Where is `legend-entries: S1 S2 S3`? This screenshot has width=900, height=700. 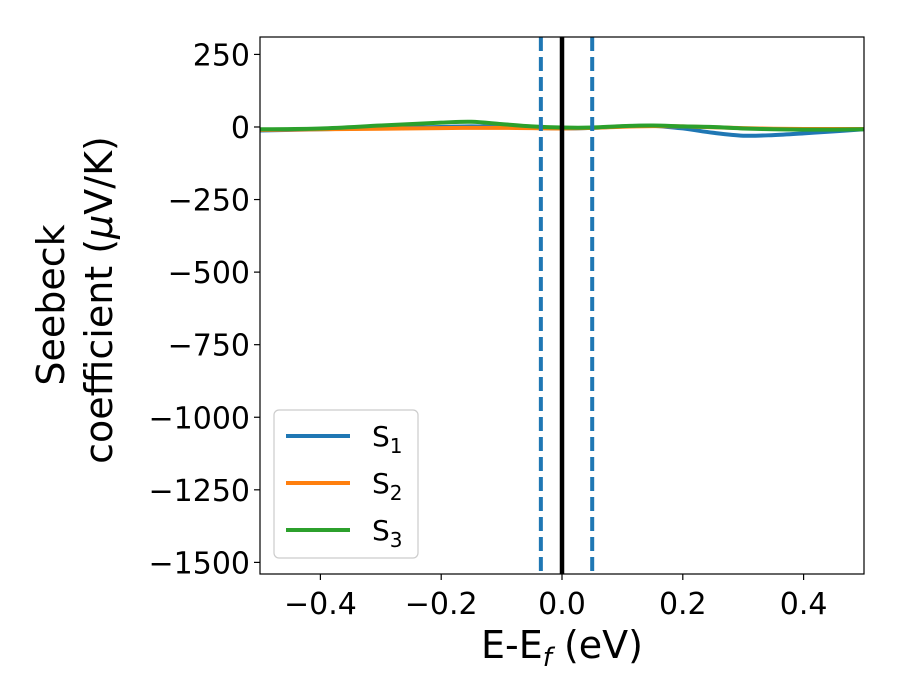 legend-entries: S1 S2 S3 is located at coordinates (344, 486).